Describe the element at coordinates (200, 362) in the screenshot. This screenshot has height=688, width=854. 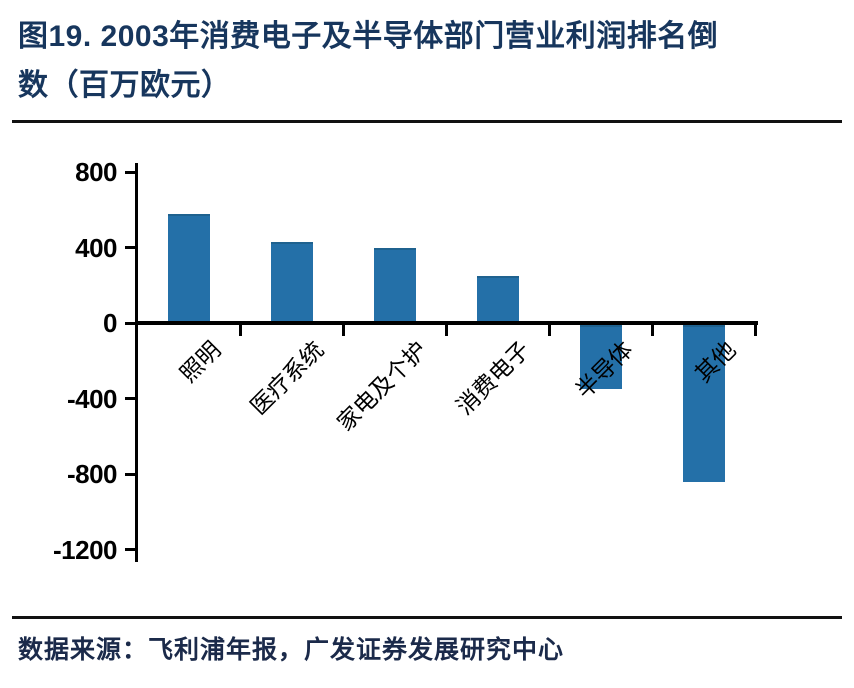
I see `category-label-0: 照明` at that location.